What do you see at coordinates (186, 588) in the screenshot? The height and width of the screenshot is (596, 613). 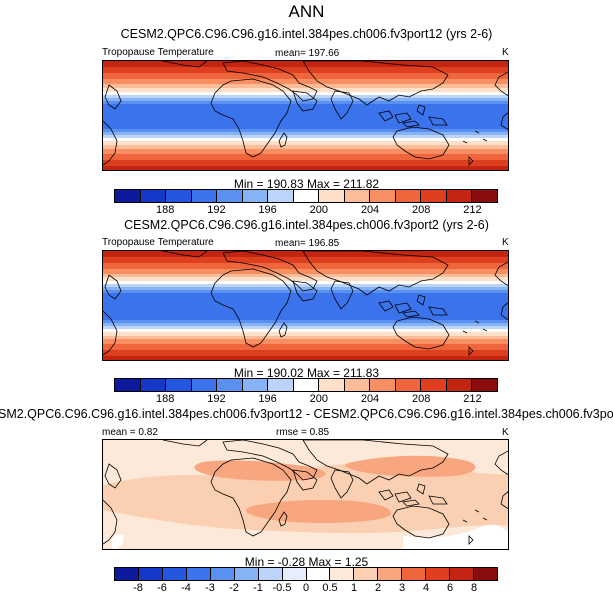 I see `colorbar-tick-label: -4` at bounding box center [186, 588].